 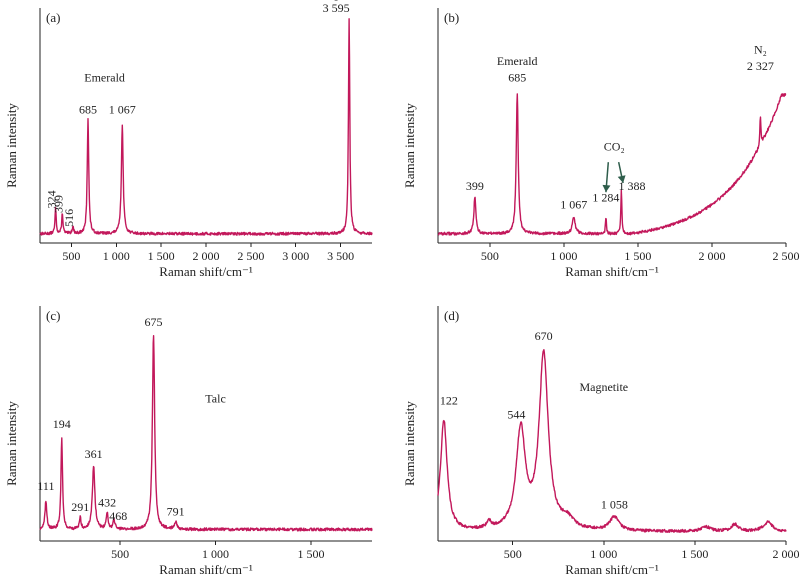 What do you see at coordinates (605, 197) in the screenshot?
I see `peak-annotation: 1 284` at bounding box center [605, 197].